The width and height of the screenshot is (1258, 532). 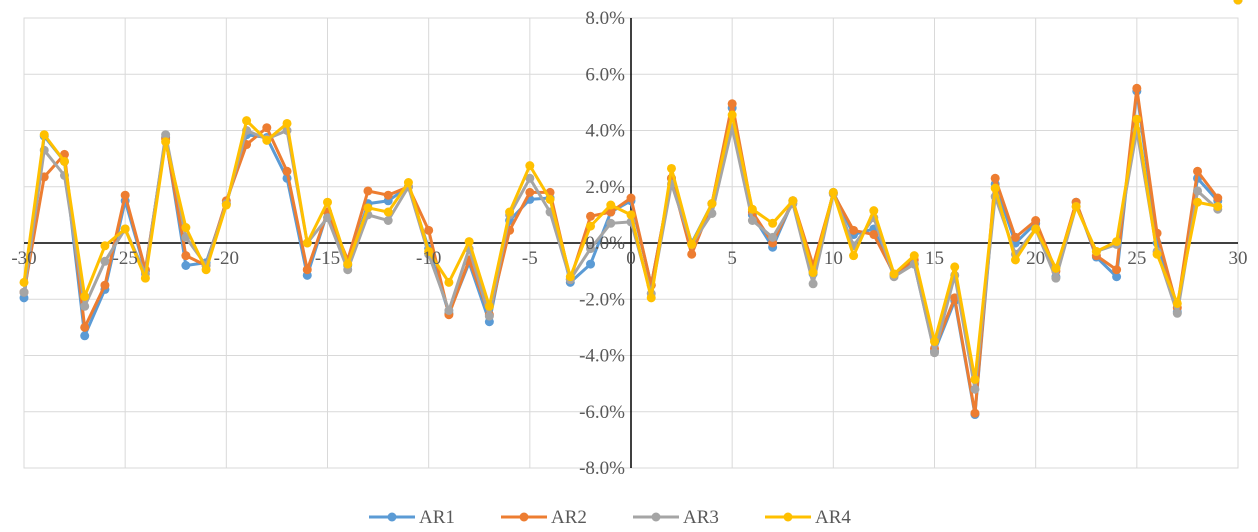 I want to click on legend-item-ar4: AR4, so click(x=808, y=517).